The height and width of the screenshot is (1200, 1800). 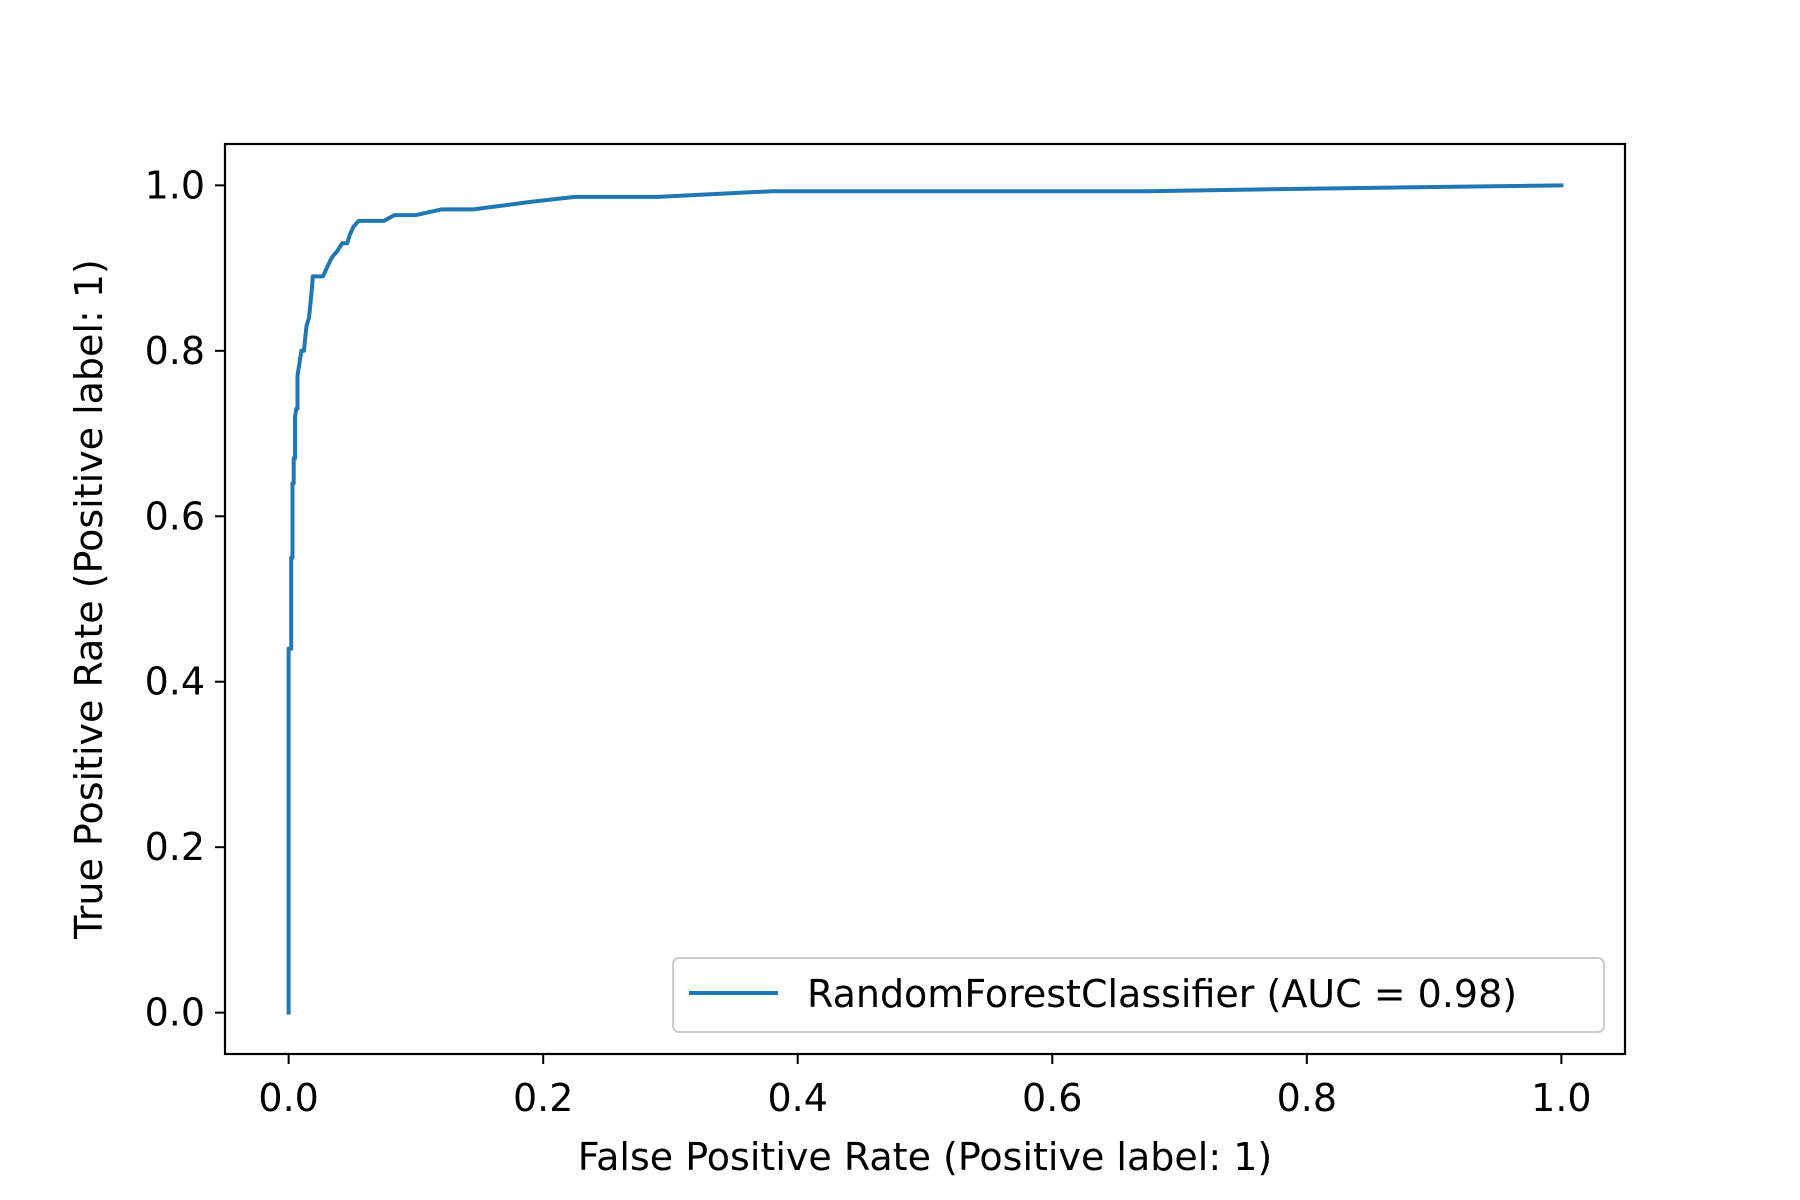 I want to click on y-tick-label: 0.4, so click(x=175, y=682).